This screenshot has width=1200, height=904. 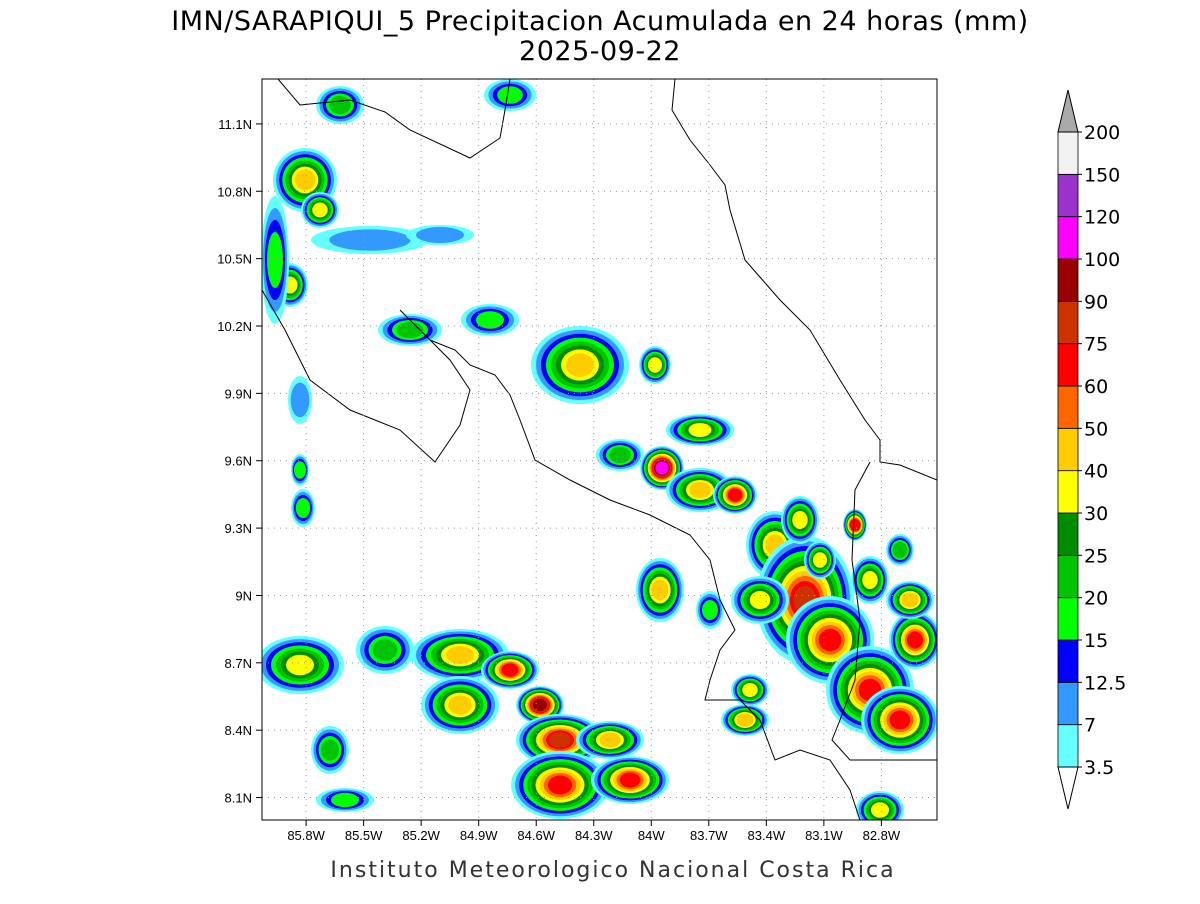 What do you see at coordinates (1096, 641) in the screenshot?
I see `level-label: 15` at bounding box center [1096, 641].